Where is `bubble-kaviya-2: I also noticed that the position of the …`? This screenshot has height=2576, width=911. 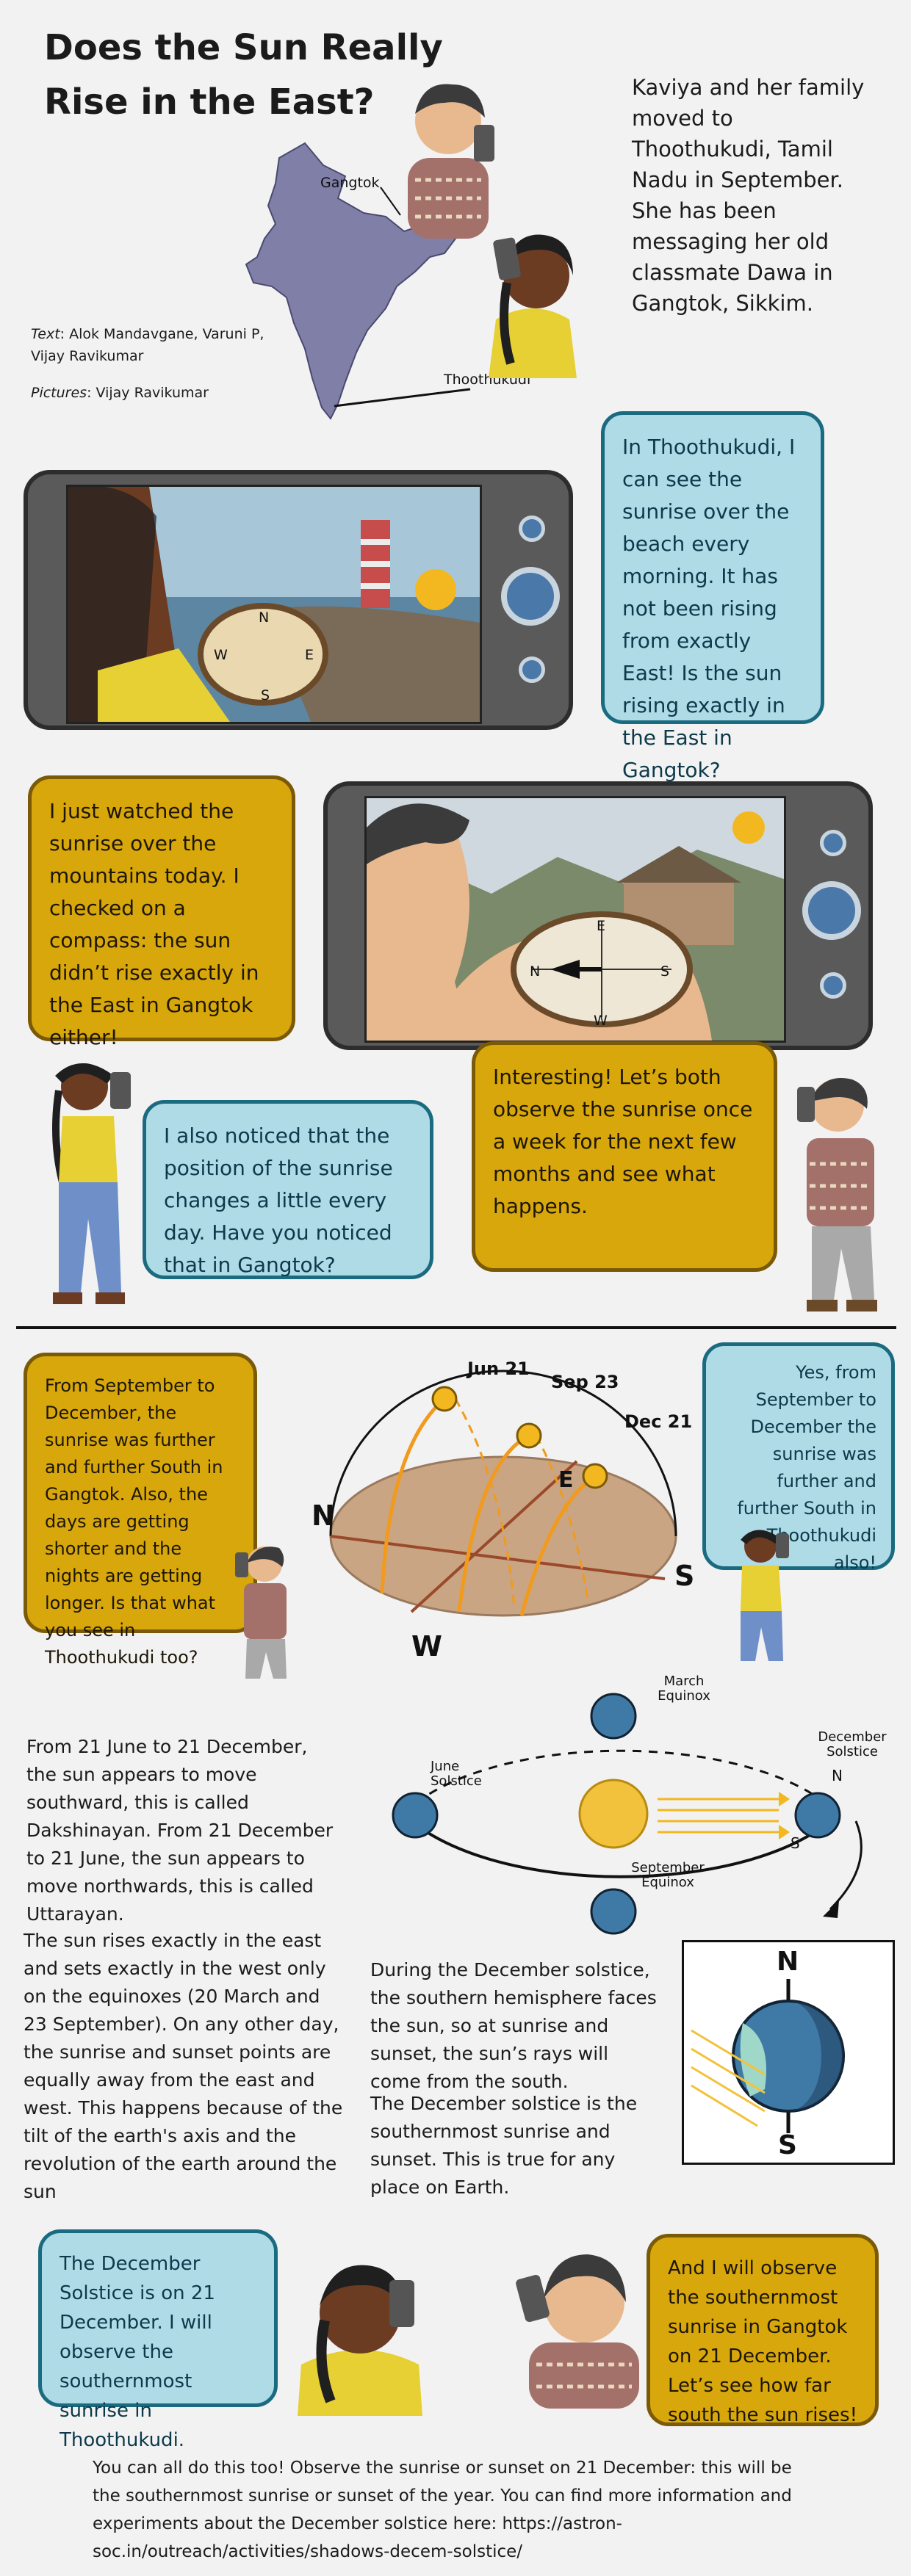 bubble-kaviya-2: I also noticed that the position of the … is located at coordinates (288, 1189).